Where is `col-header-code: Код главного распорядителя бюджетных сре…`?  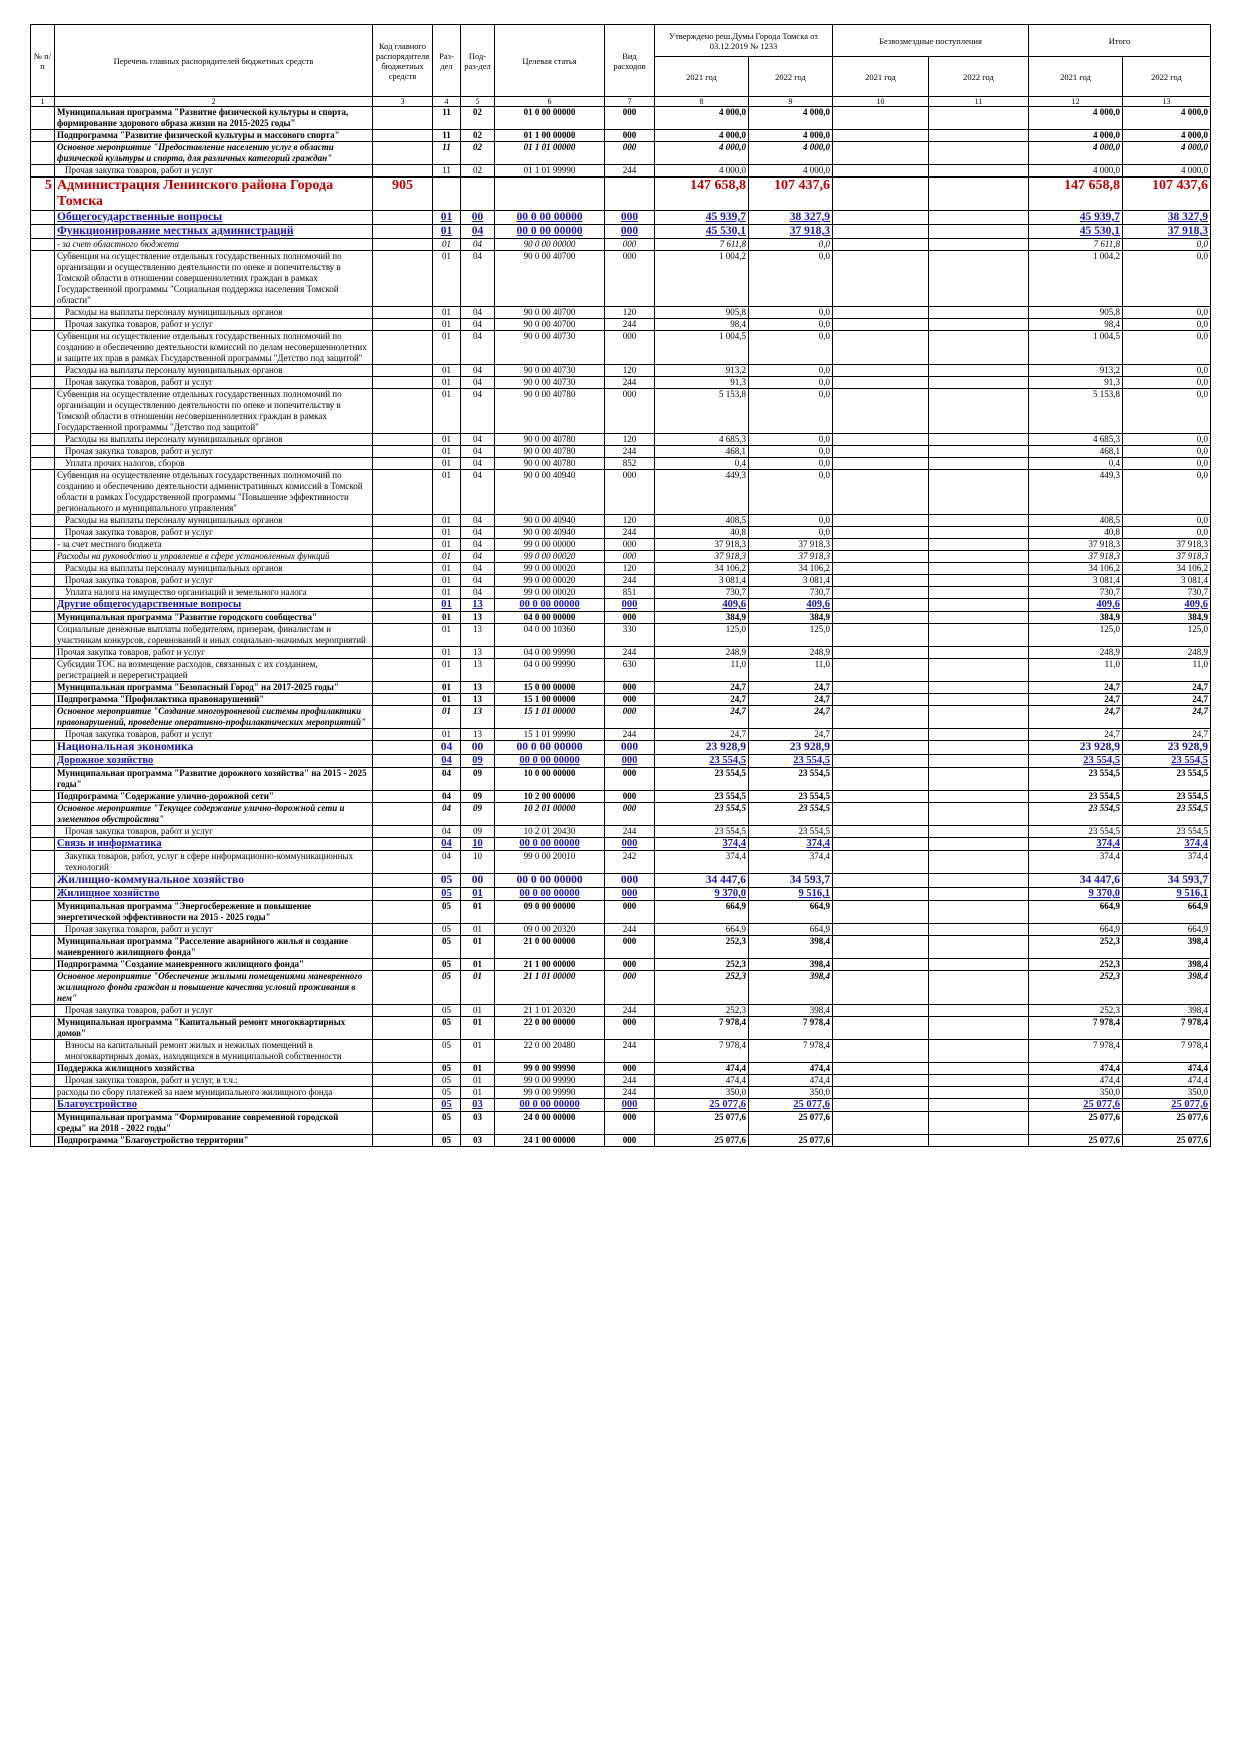
col-header-code: Код главного распорядителя бюджетных сре… is located at coordinates (402, 60).